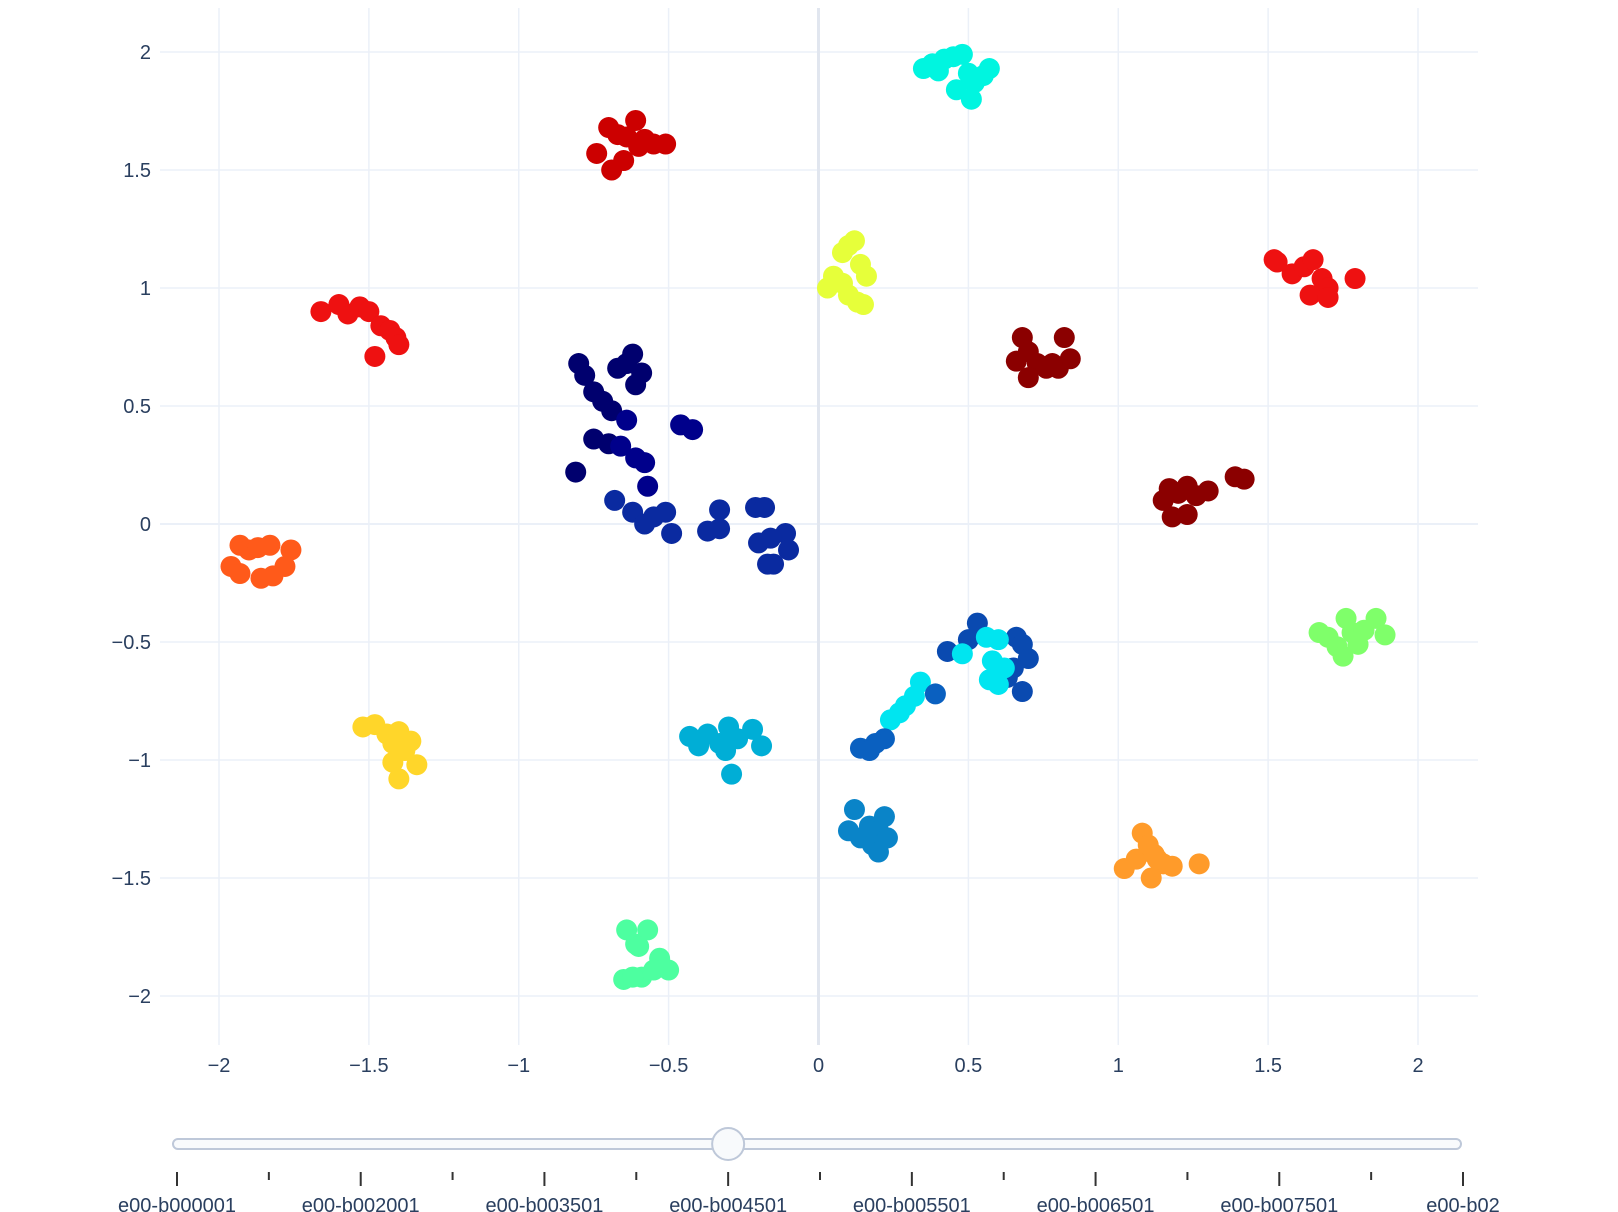 The image size is (1618, 1212). Describe the element at coordinates (177, 1203) in the screenshot. I see `slider-step-label: e00-b000001` at that location.